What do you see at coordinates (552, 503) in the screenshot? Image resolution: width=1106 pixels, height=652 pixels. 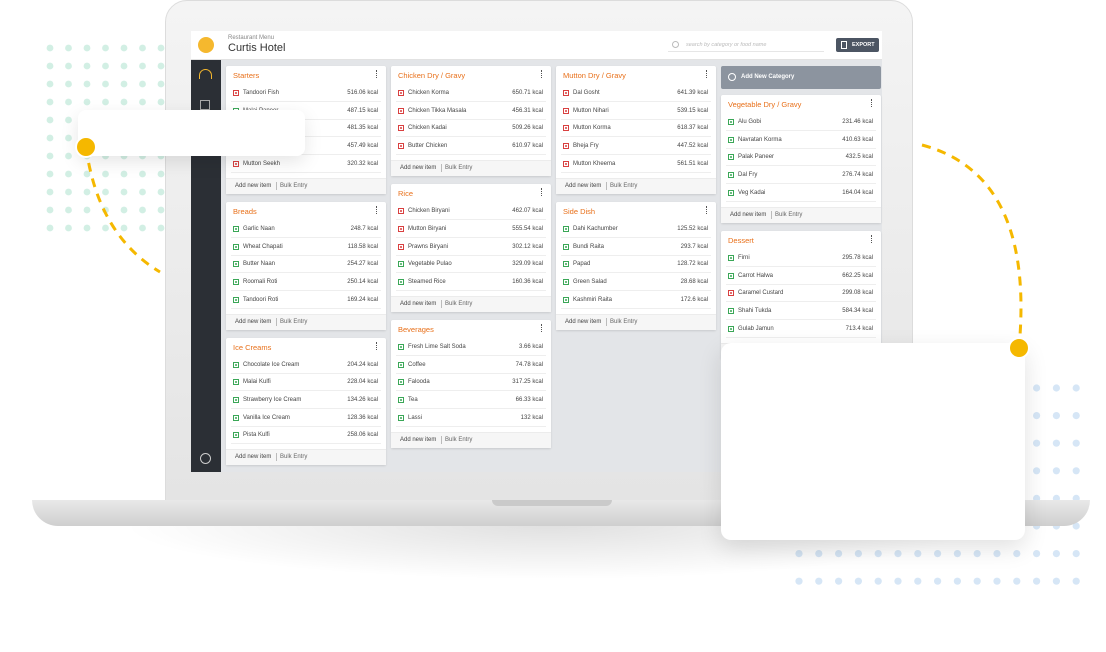 I see `laptop-notch` at bounding box center [552, 503].